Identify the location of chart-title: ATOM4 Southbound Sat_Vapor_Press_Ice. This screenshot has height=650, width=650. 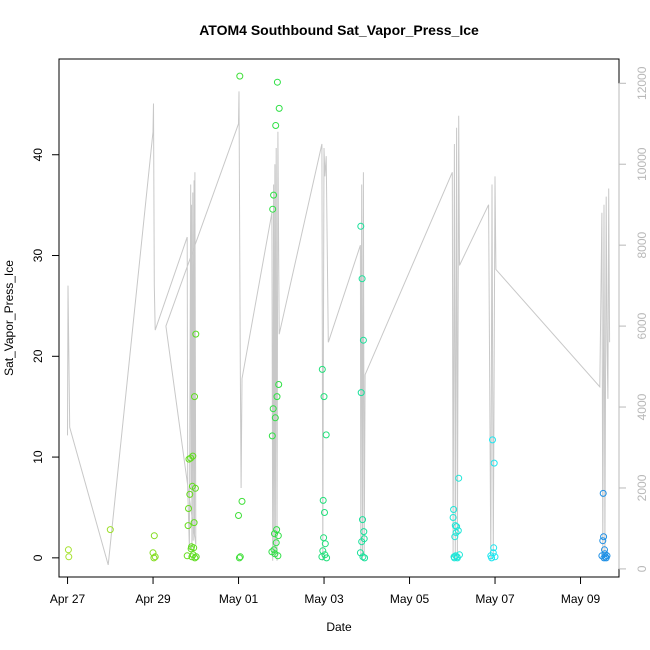
(339, 30).